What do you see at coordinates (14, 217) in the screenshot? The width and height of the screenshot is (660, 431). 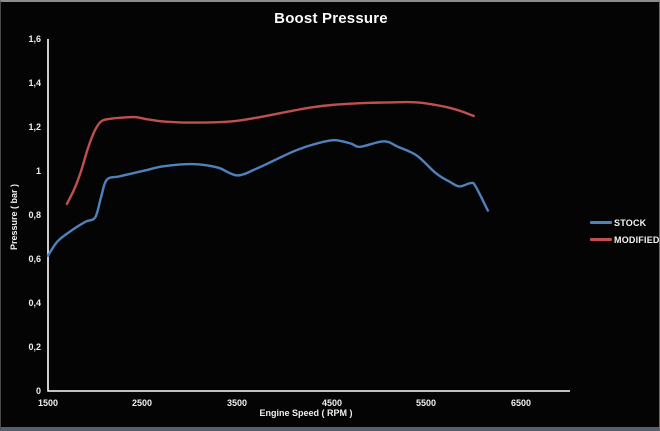 I see `y-axis-title: Pressure ( bar )` at bounding box center [14, 217].